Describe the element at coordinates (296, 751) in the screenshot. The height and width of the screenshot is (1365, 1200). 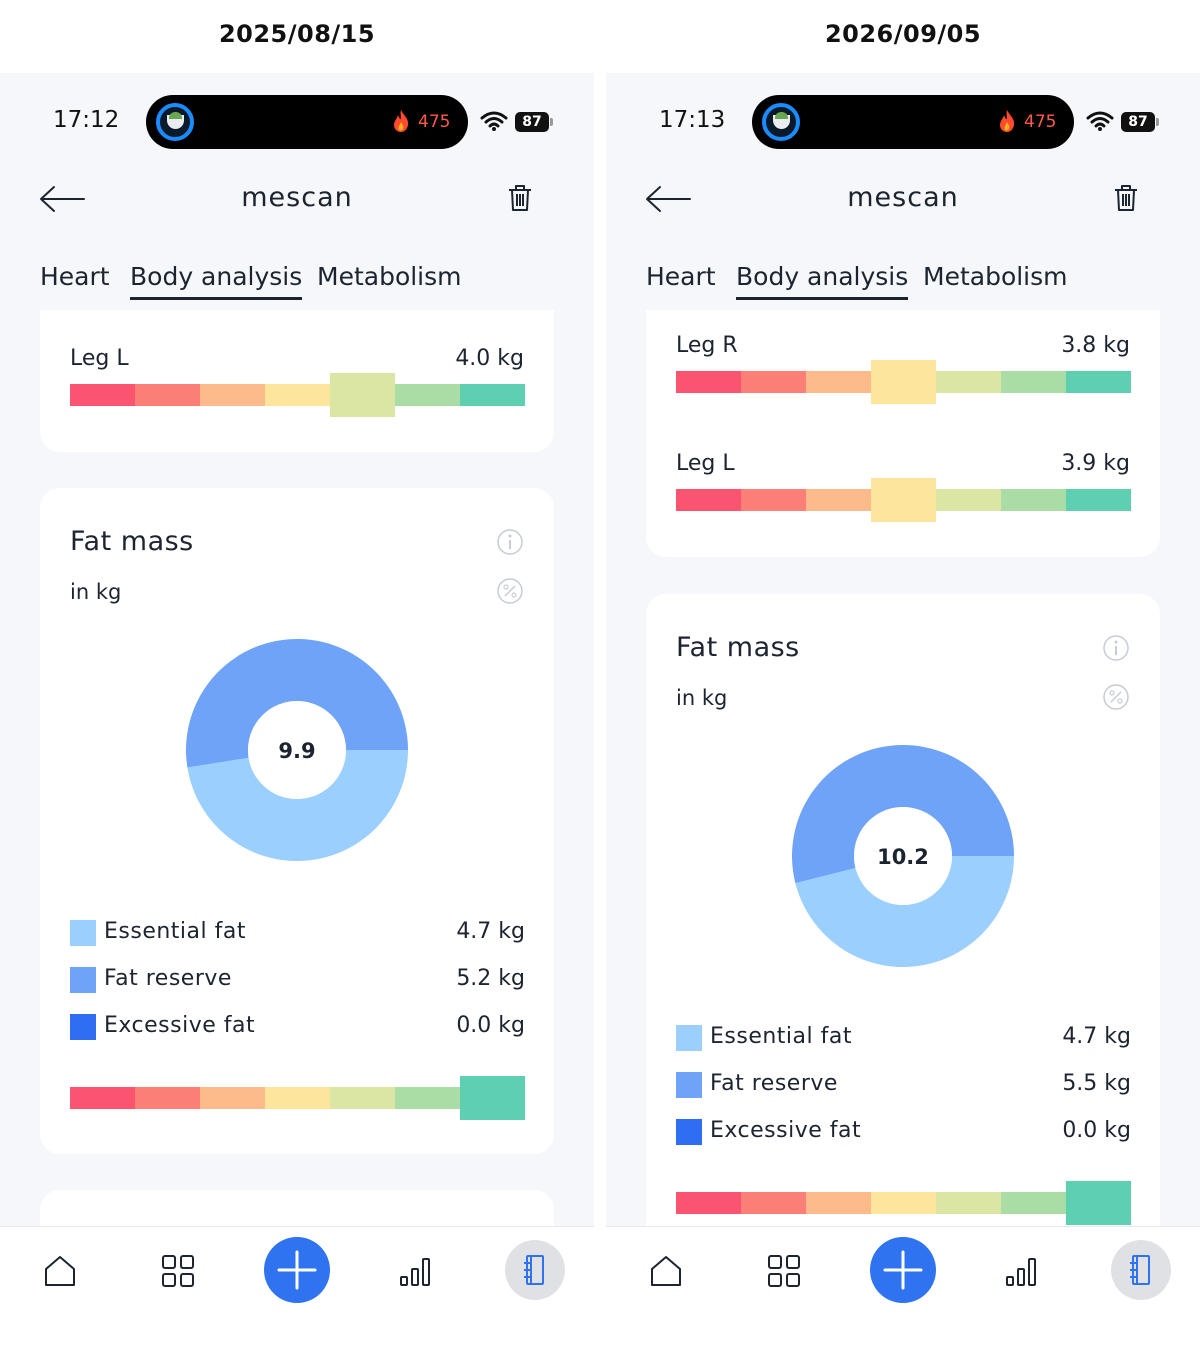
I see `donut-total-value: 9.9` at that location.